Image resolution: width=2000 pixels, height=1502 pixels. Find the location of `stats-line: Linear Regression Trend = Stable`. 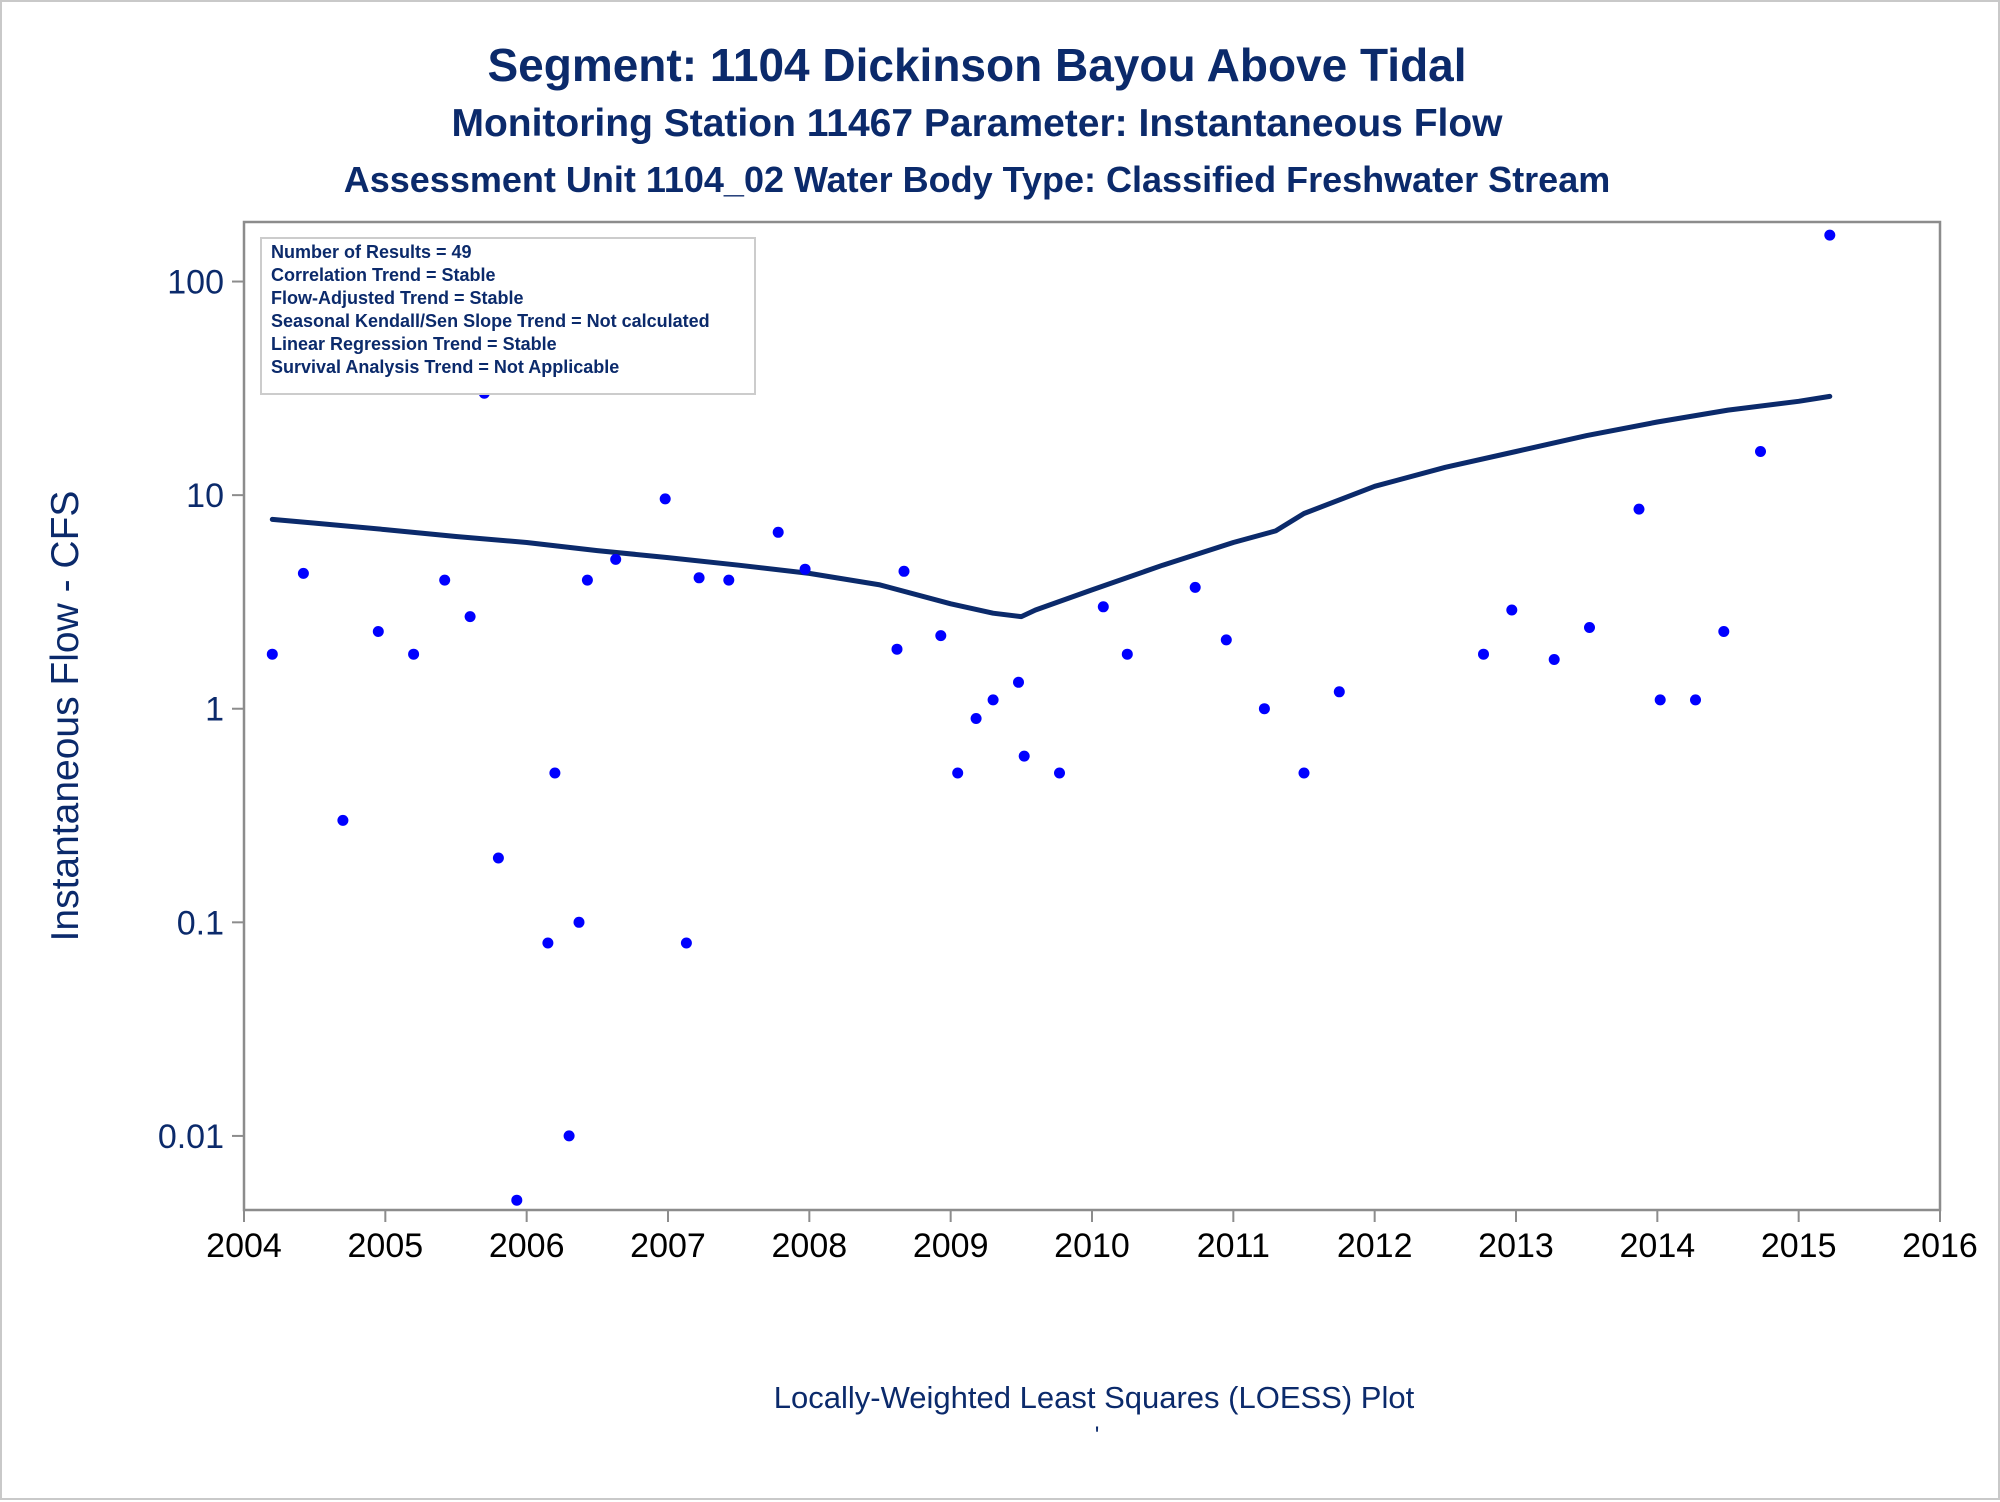

stats-line: Linear Regression Trend = Stable is located at coordinates (414, 344).